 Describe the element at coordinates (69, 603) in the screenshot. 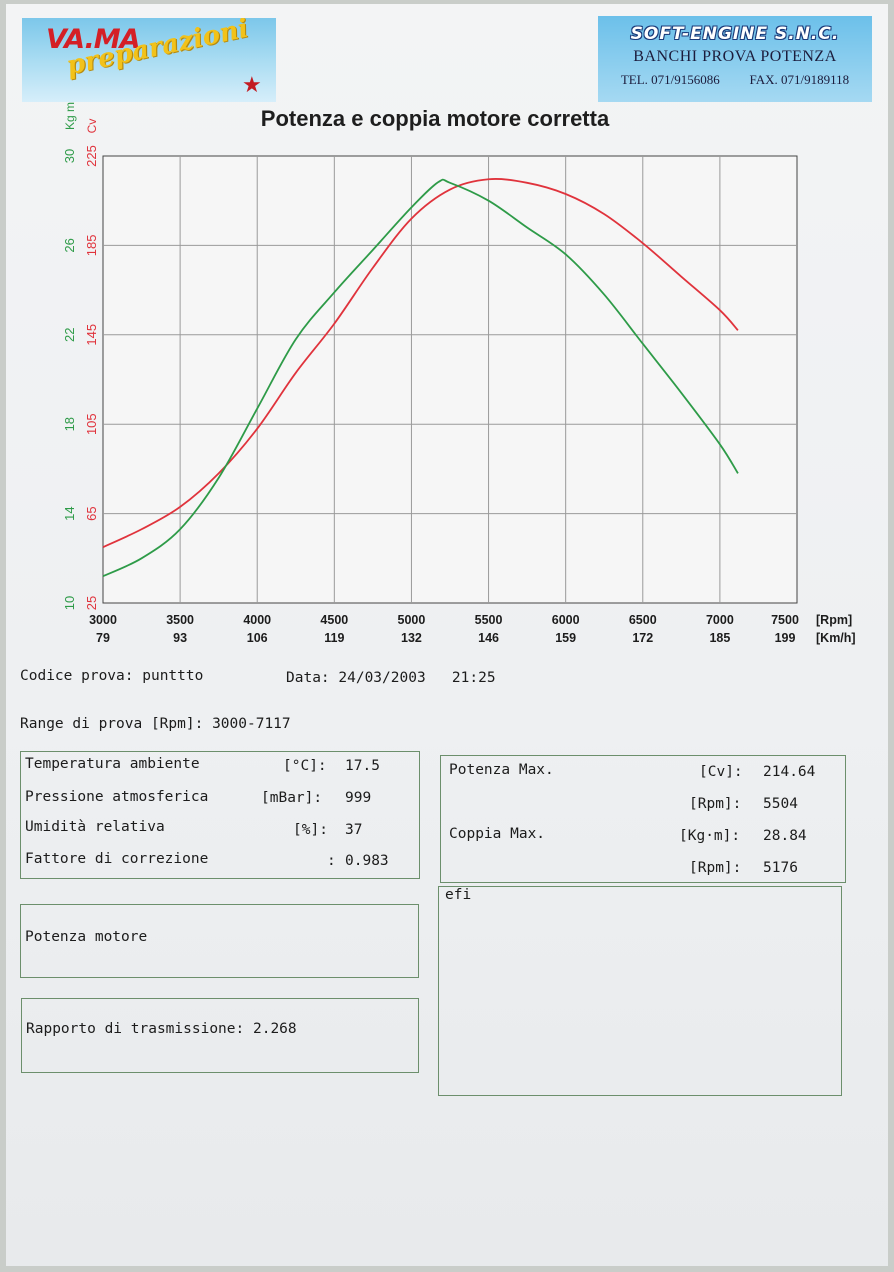

I see `y-tick-torque: 10` at that location.